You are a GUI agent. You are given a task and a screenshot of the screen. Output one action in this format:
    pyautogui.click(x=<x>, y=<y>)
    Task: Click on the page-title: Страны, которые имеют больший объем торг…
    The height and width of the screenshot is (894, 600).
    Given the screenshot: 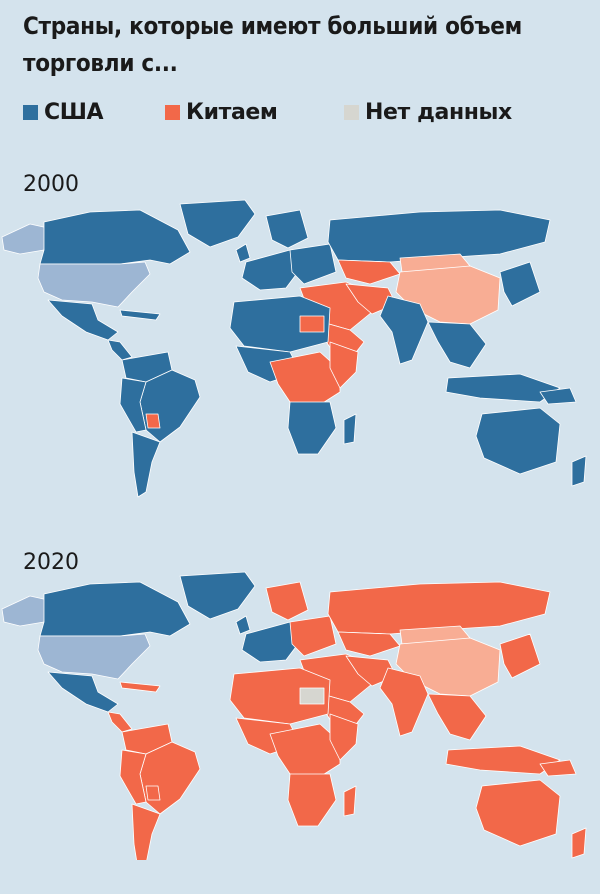 What is the action you would take?
    pyautogui.click(x=273, y=44)
    